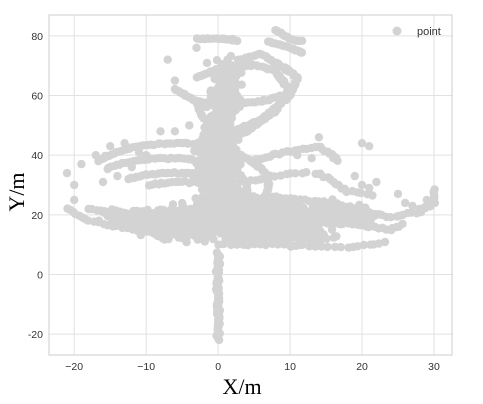  What do you see at coordinates (416, 32) in the screenshot?
I see `legend: point` at bounding box center [416, 32].